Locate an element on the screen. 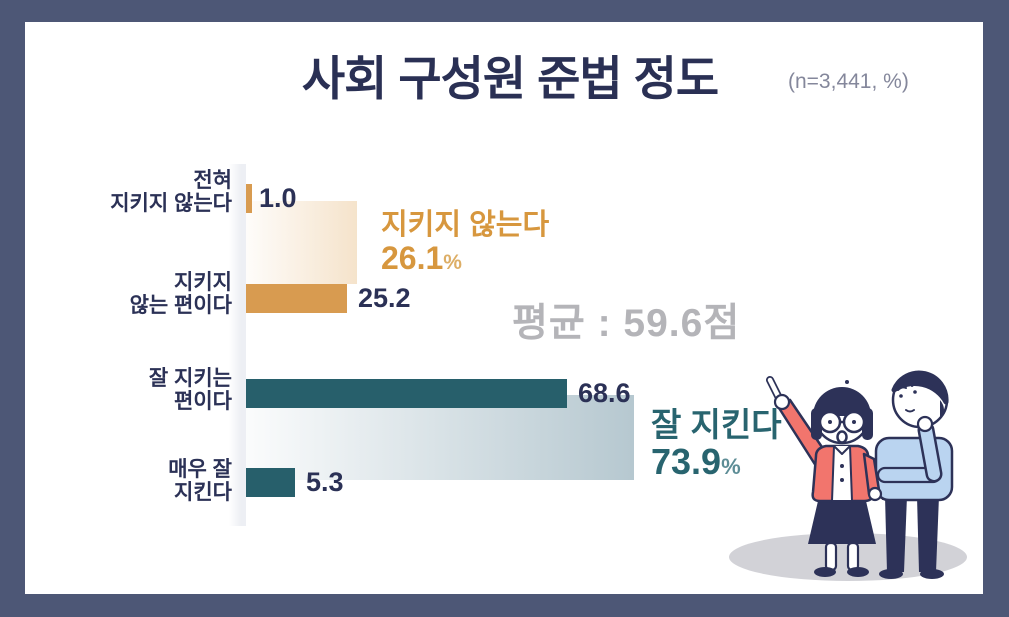 This screenshot has height=617, width=1009. sample-size-note: (n=3,441, %) is located at coordinates (848, 81).